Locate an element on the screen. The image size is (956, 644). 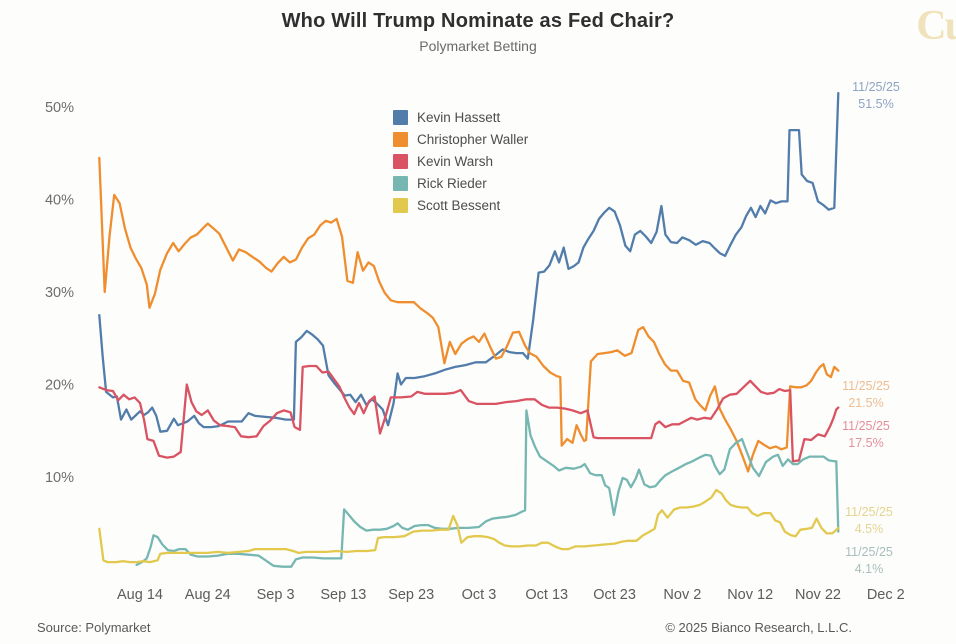
end-label-kevin-warsh-value: 17.5% is located at coordinates (865, 443).